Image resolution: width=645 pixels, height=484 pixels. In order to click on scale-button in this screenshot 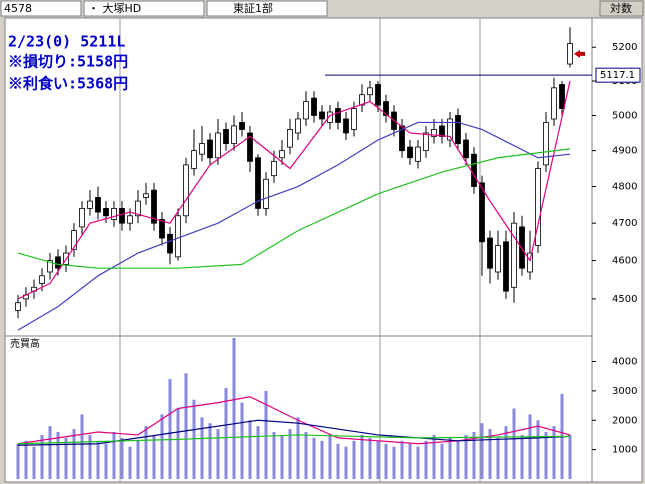, I will do `click(621, 8)`.